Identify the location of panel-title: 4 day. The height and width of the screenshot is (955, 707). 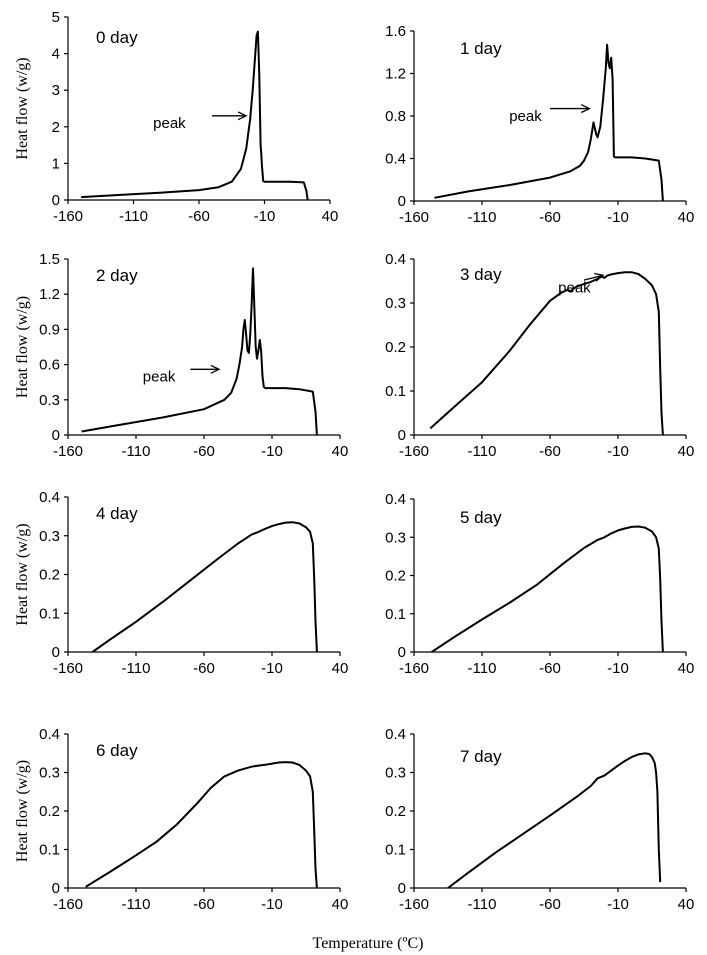
(117, 513).